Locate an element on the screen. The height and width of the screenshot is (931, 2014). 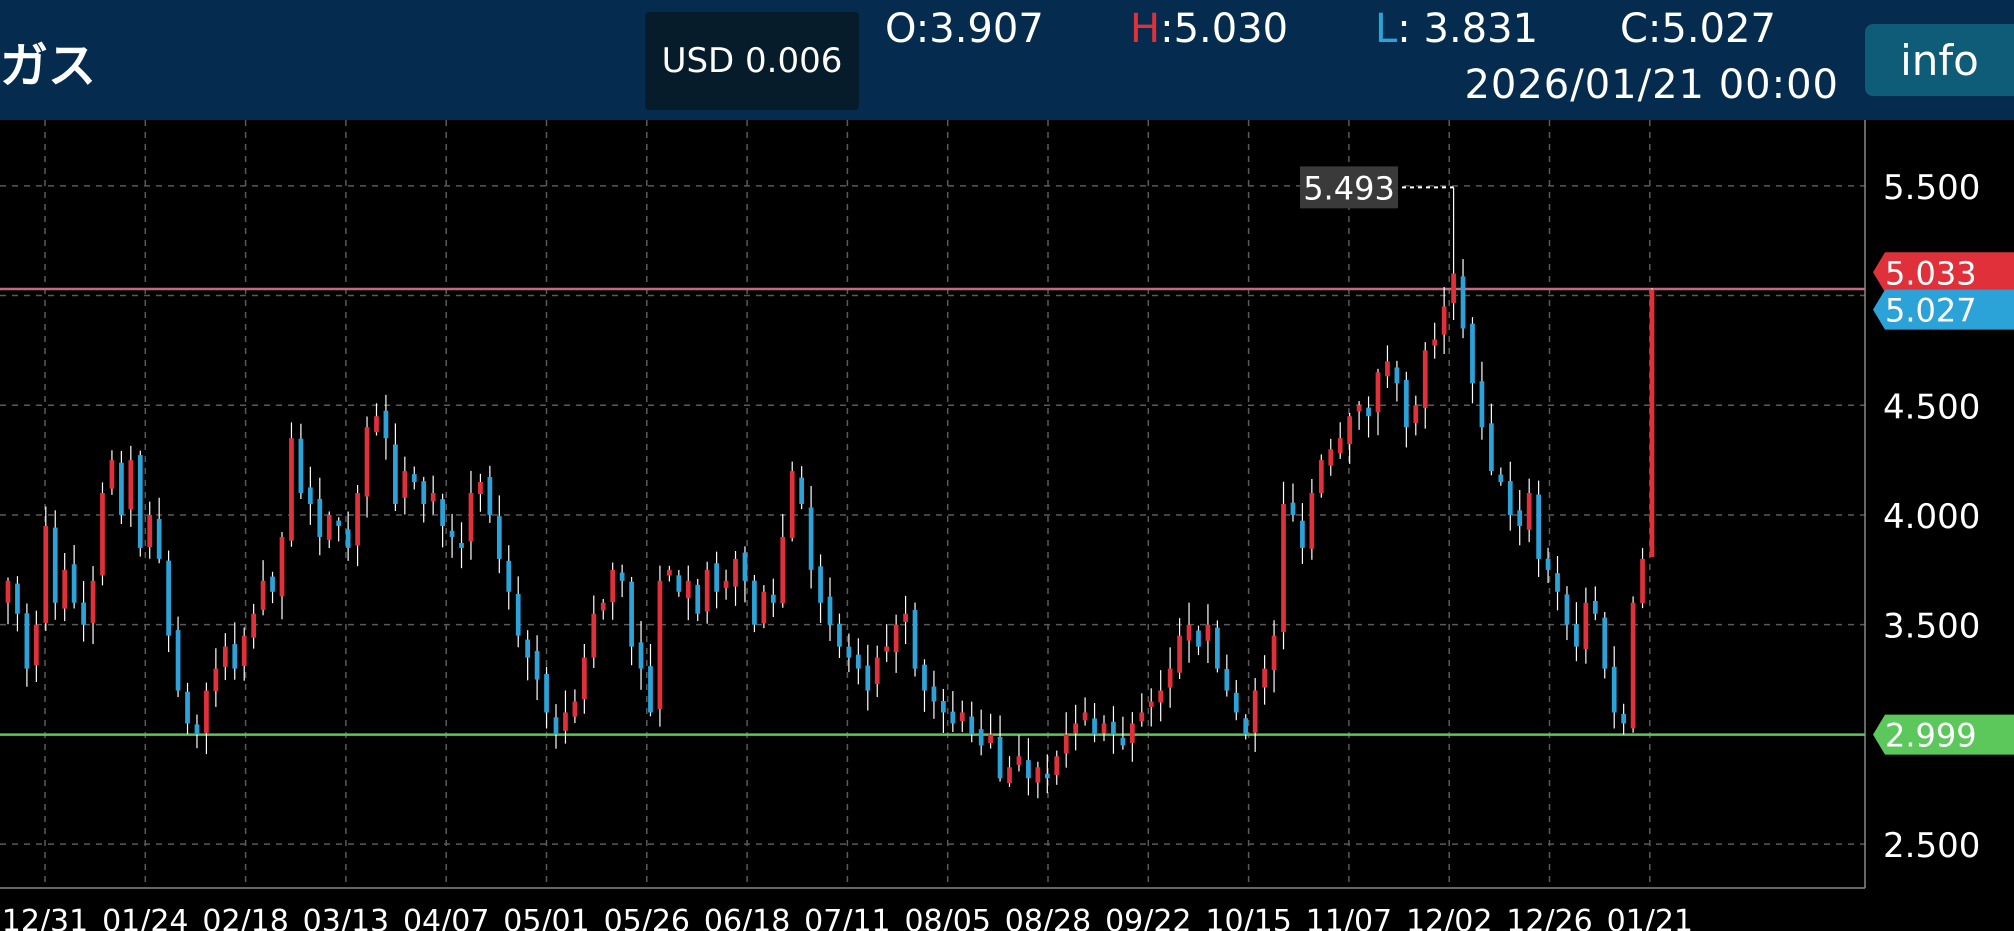
price-box: USD 0.006 is located at coordinates (752, 61).